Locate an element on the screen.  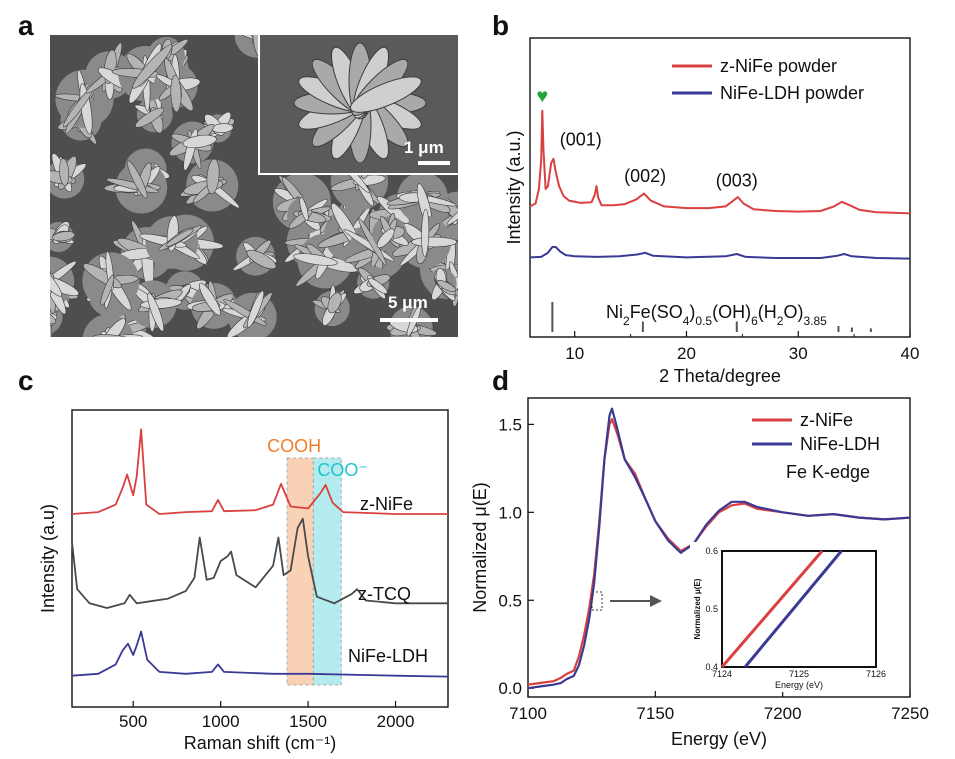
xanes-inset-background is located at coordinates (788, 617).